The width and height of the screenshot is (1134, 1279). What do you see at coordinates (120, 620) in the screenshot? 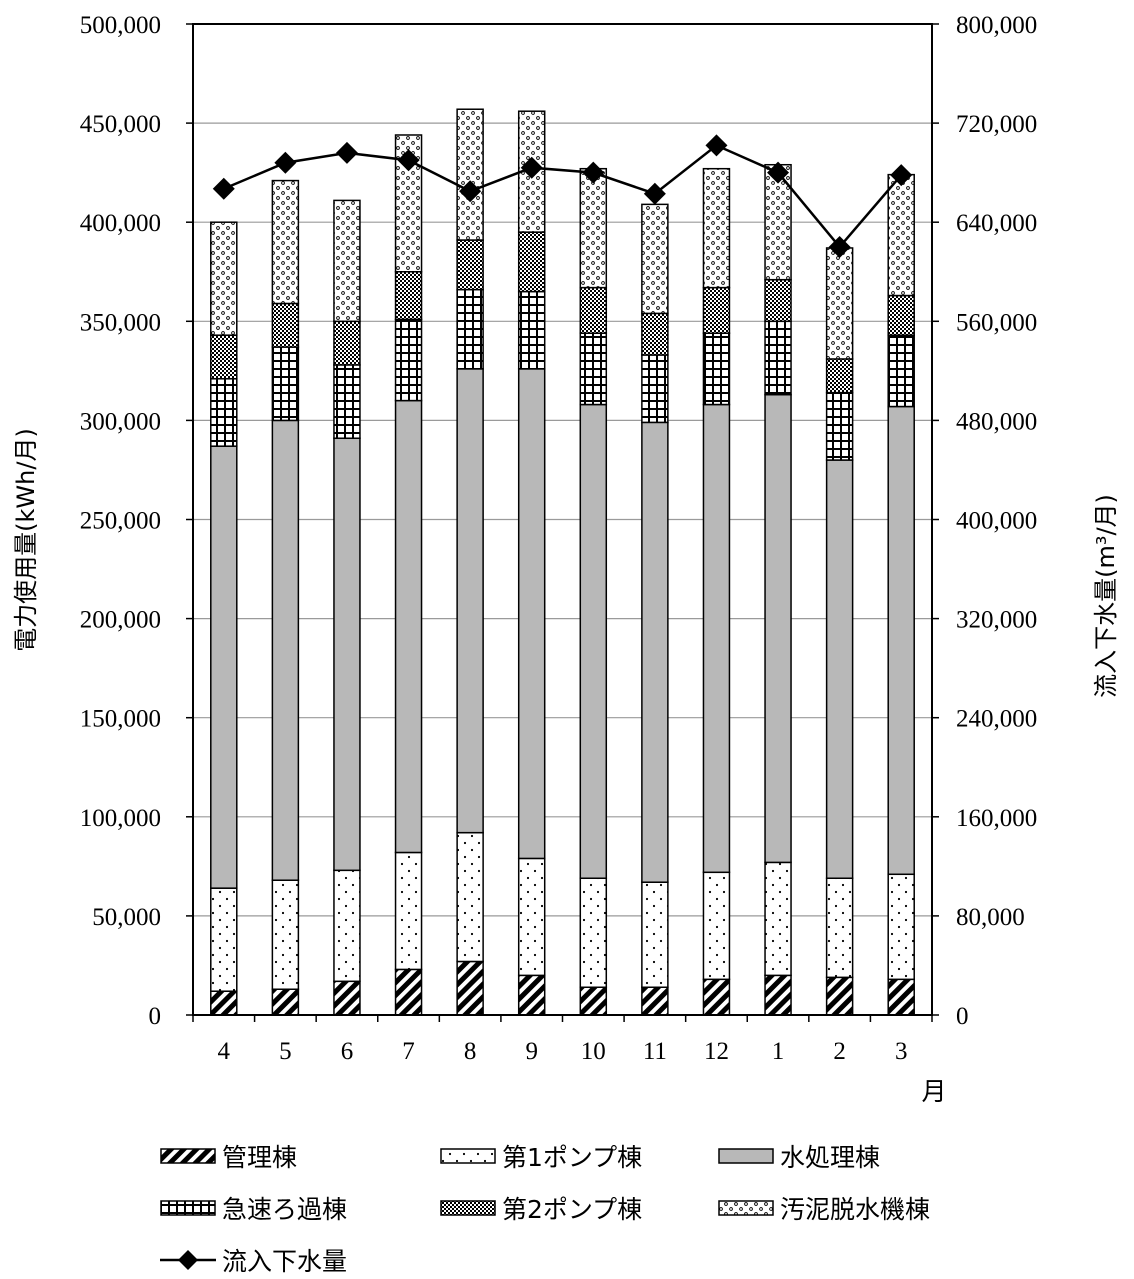
I see `y-tick-label: 200,000` at bounding box center [120, 620].